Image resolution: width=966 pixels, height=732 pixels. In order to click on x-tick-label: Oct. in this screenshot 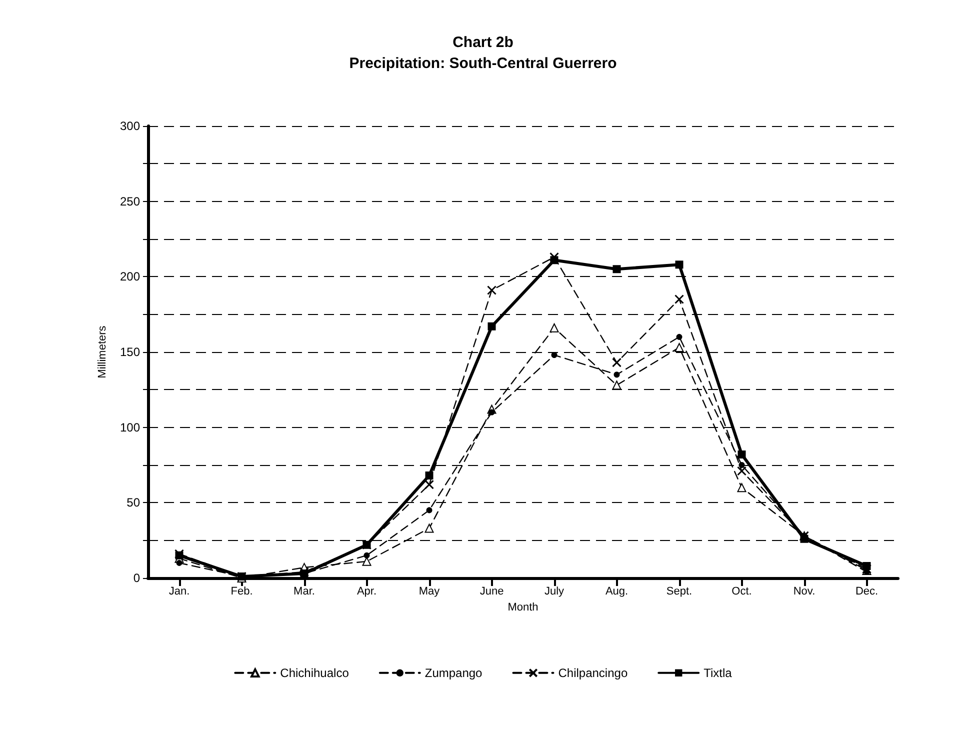, I will do `click(742, 592)`.